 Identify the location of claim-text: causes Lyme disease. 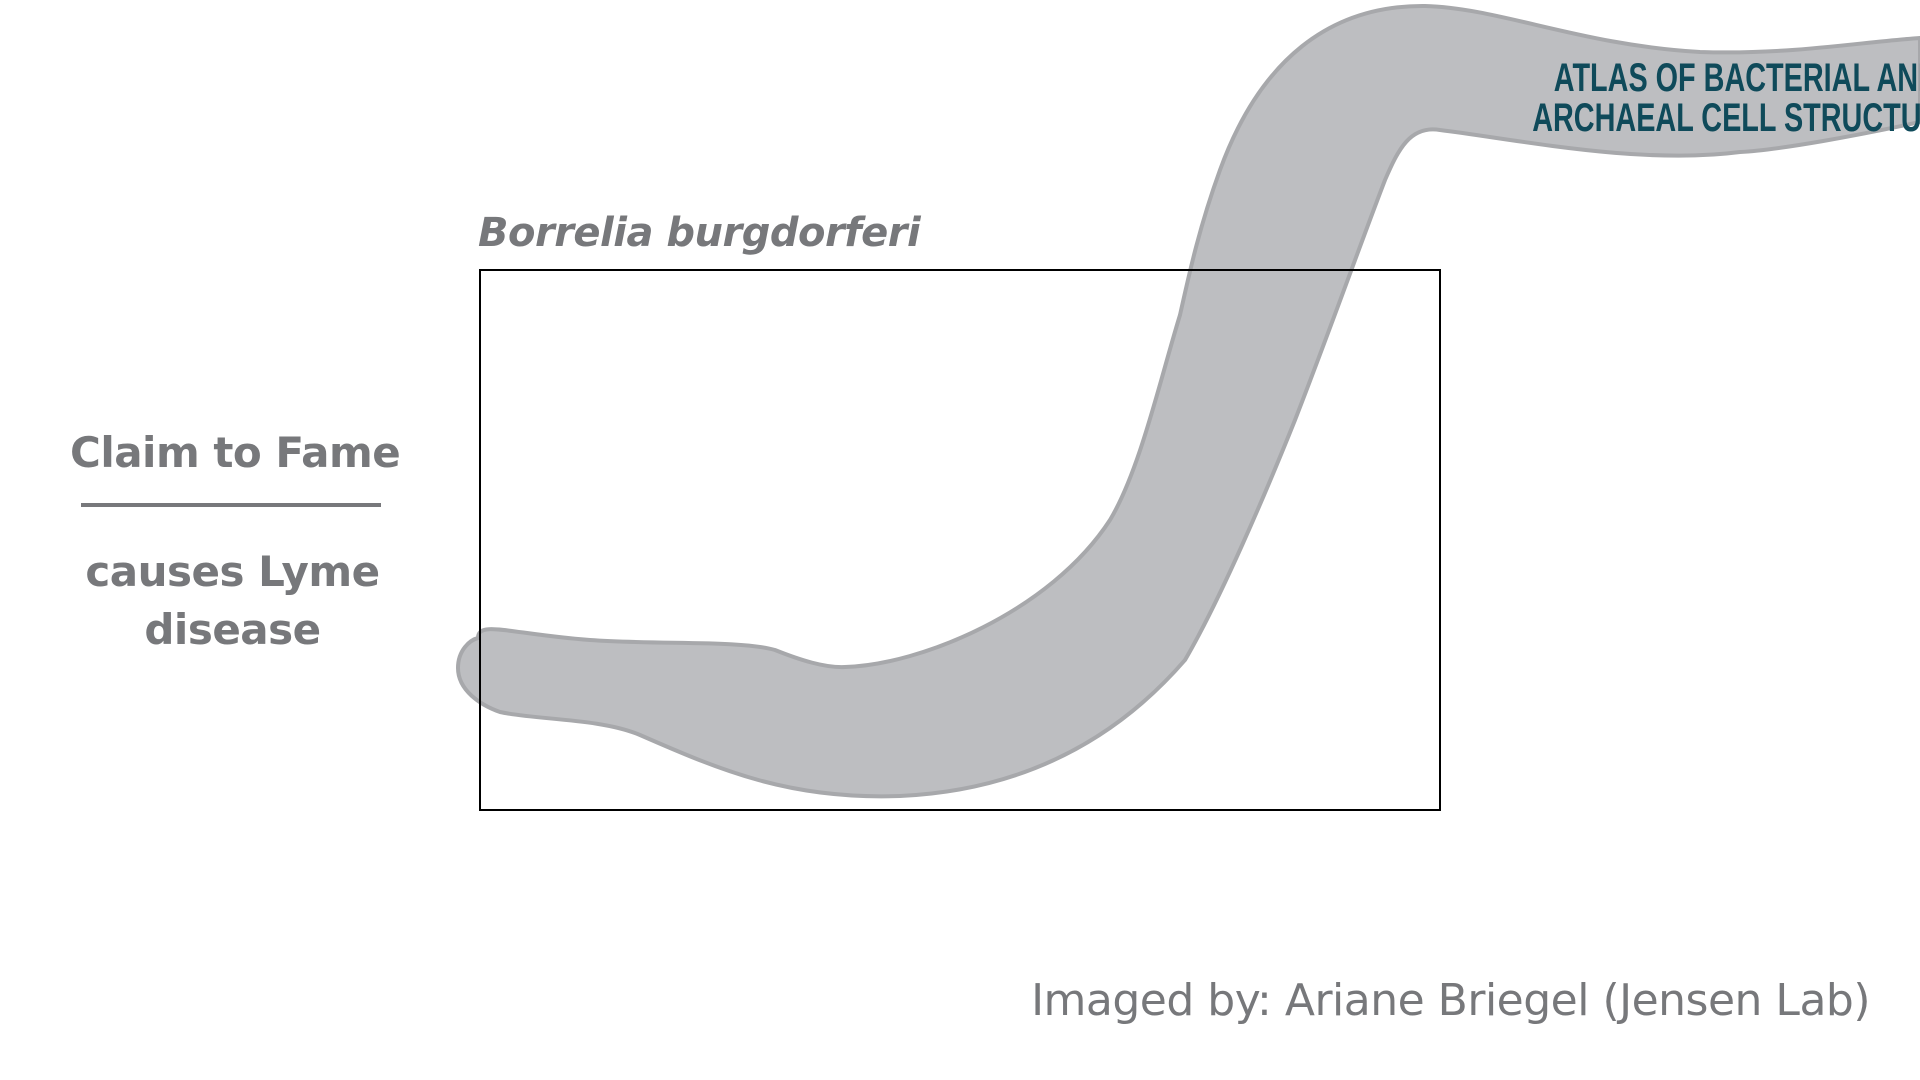
(232, 600).